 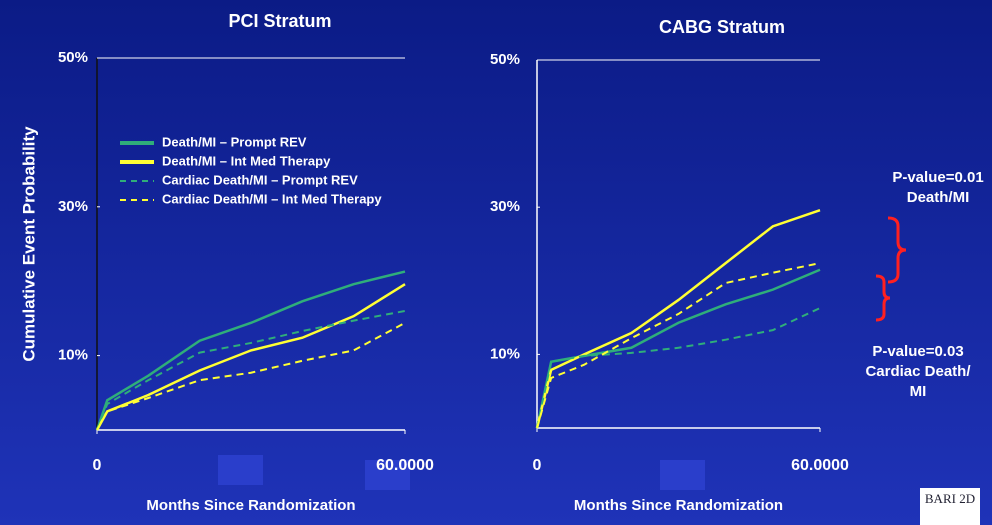 I want to click on y-axis-label: Cumulative Event Probability, so click(x=28, y=244).